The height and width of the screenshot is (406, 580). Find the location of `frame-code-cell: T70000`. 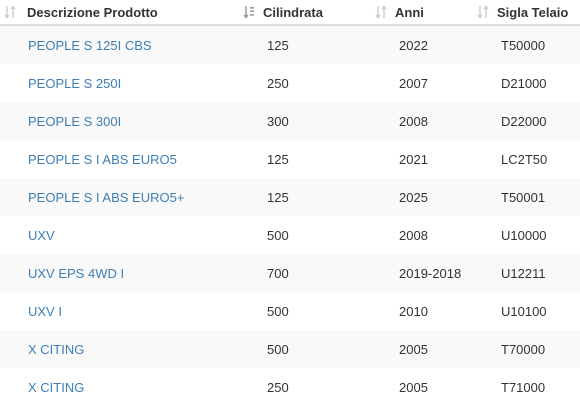

frame-code-cell: T70000 is located at coordinates (523, 349).